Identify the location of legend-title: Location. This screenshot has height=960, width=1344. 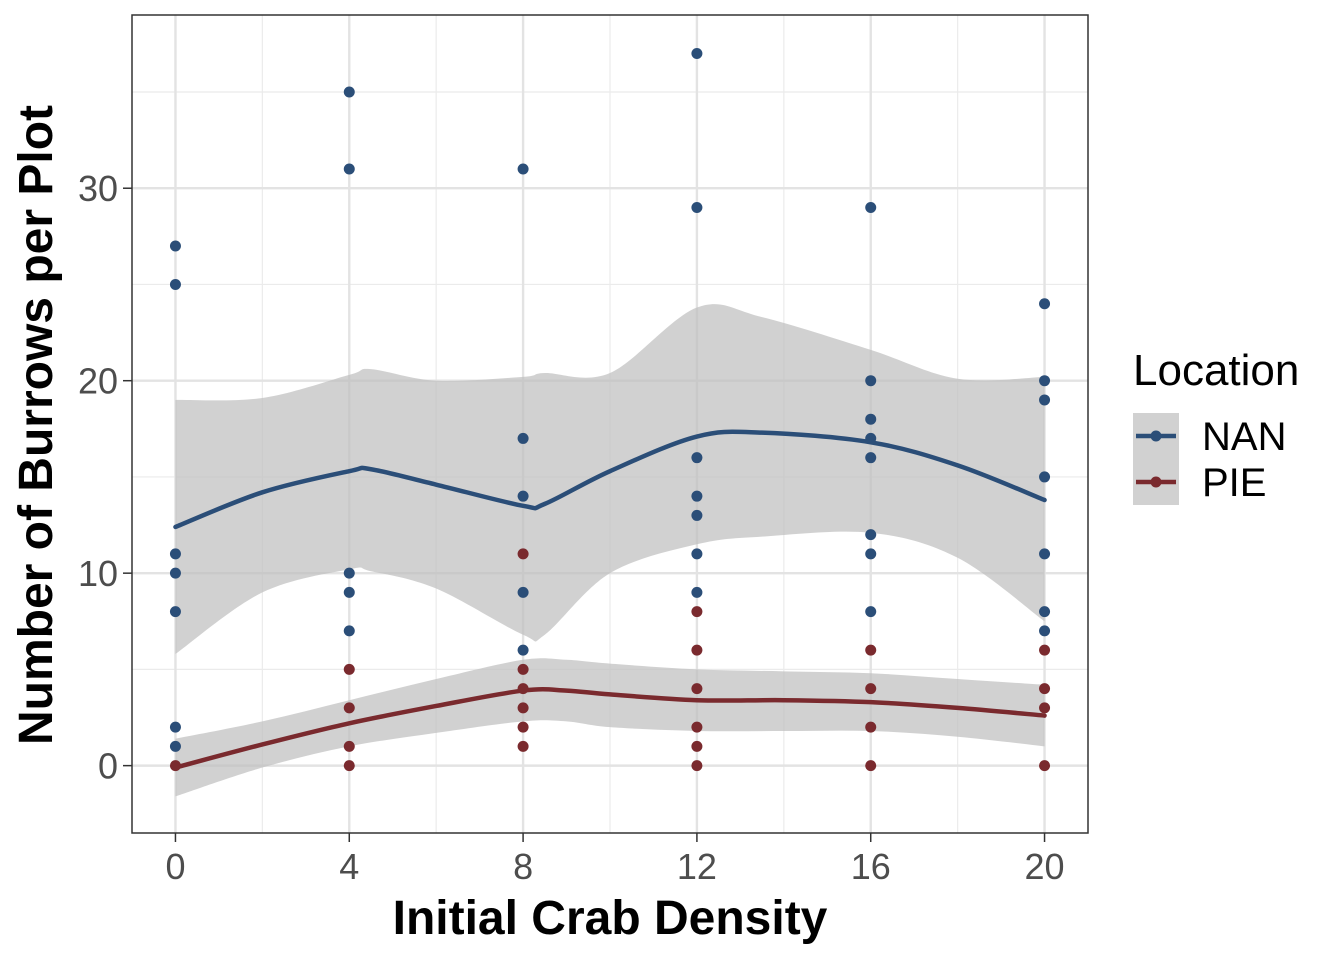
(1216, 370).